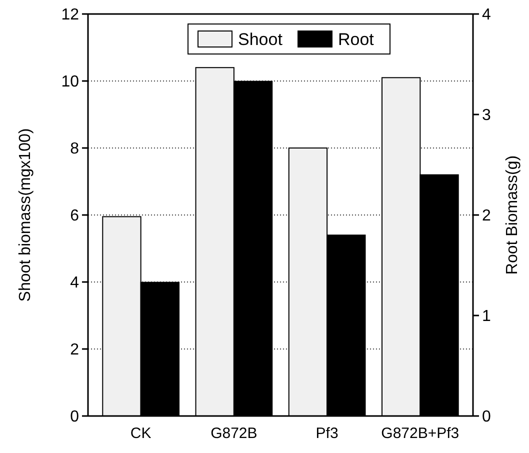 This screenshot has width=529, height=453. Describe the element at coordinates (234, 433) in the screenshot. I see `x-tick-label: G872B` at that location.